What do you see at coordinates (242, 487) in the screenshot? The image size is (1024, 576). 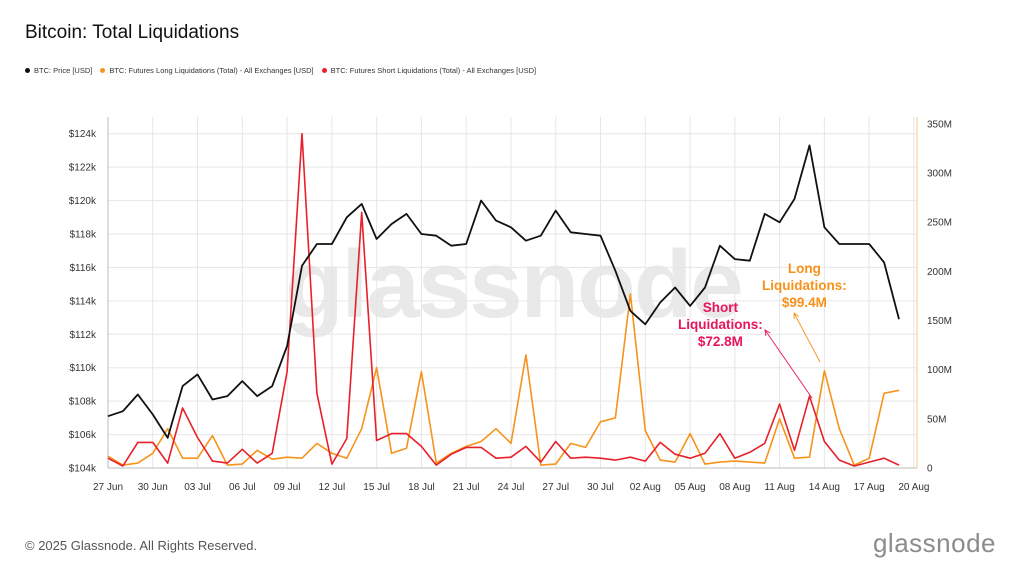 I see `x-tick-label: 06 Jul` at bounding box center [242, 487].